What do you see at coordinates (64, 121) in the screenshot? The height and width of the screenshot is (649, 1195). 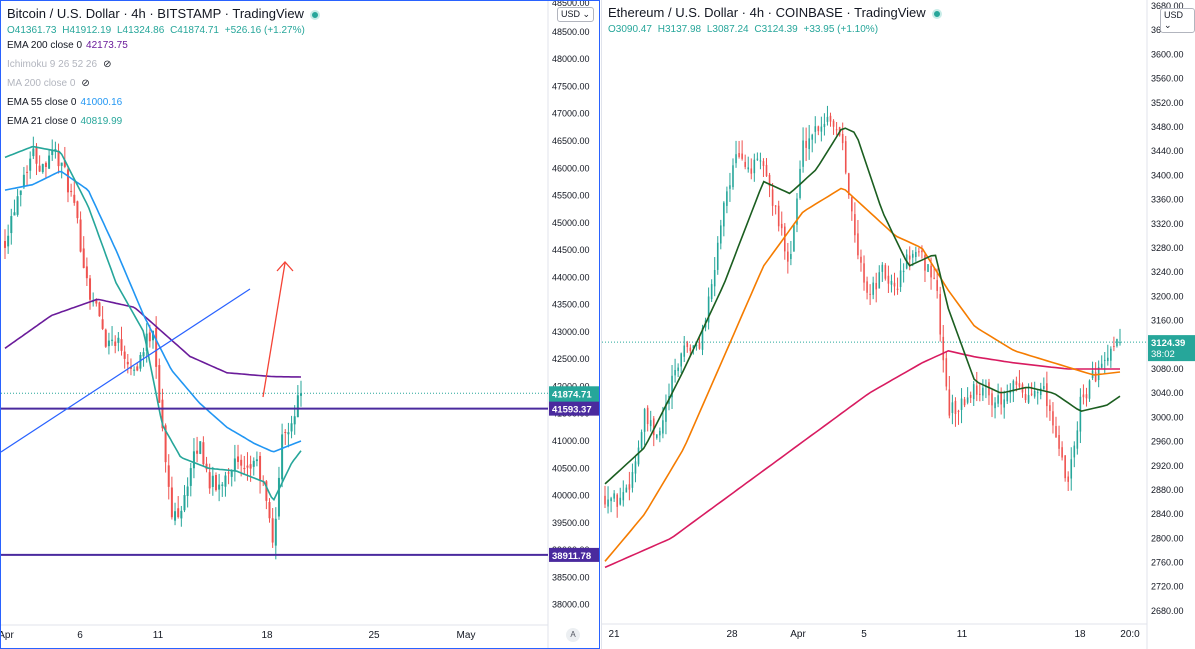 I see `indicator-4: EMA 21 close 0 40819.99` at bounding box center [64, 121].